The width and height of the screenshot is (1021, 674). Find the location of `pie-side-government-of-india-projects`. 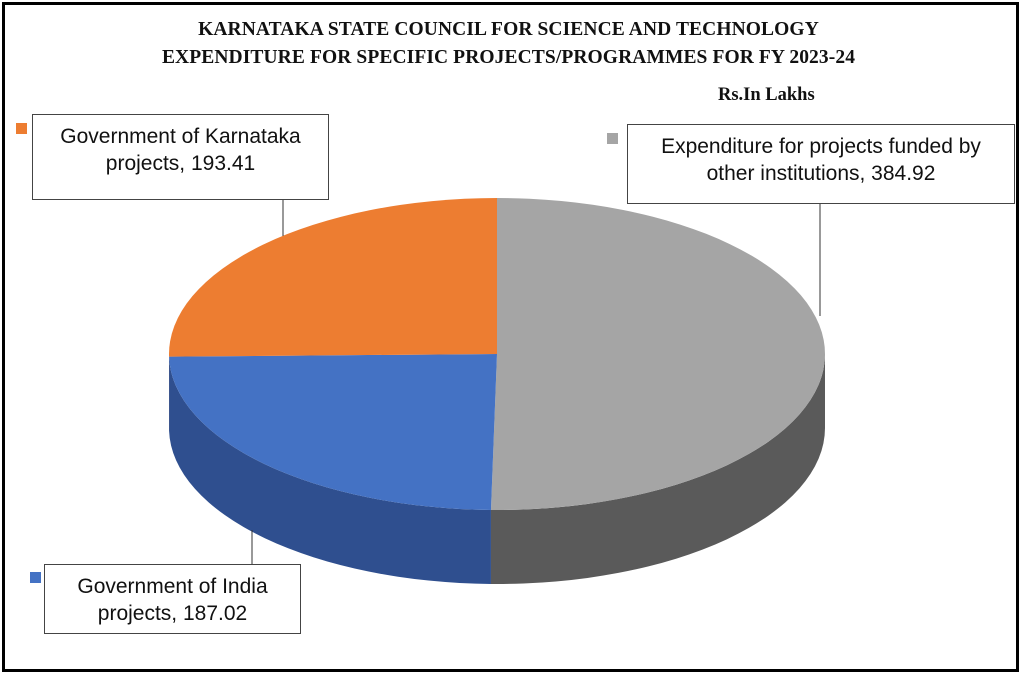

pie-side-government-of-india-projects is located at coordinates (330, 470).